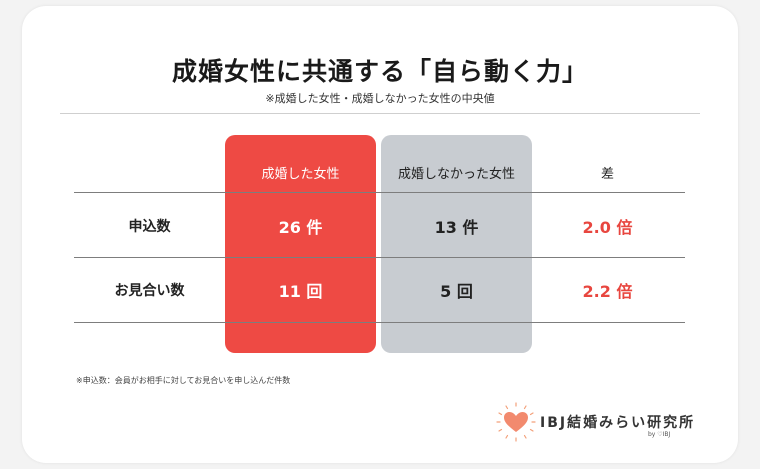 The width and height of the screenshot is (760, 469). Describe the element at coordinates (516, 422) in the screenshot. I see `heart-logo-icon` at that location.